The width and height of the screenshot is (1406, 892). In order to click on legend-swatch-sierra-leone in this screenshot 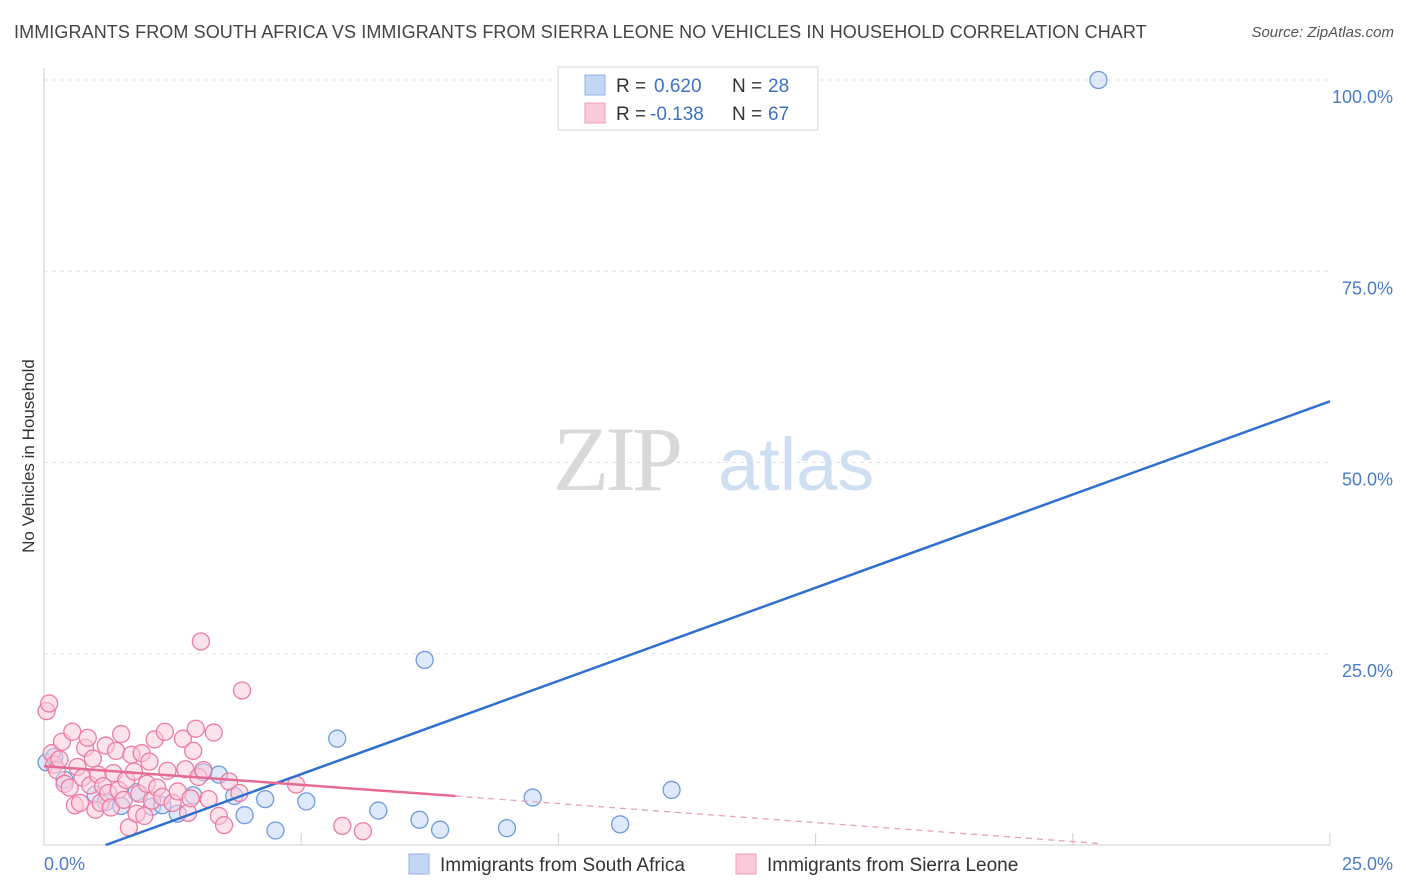, I will do `click(595, 113)`.